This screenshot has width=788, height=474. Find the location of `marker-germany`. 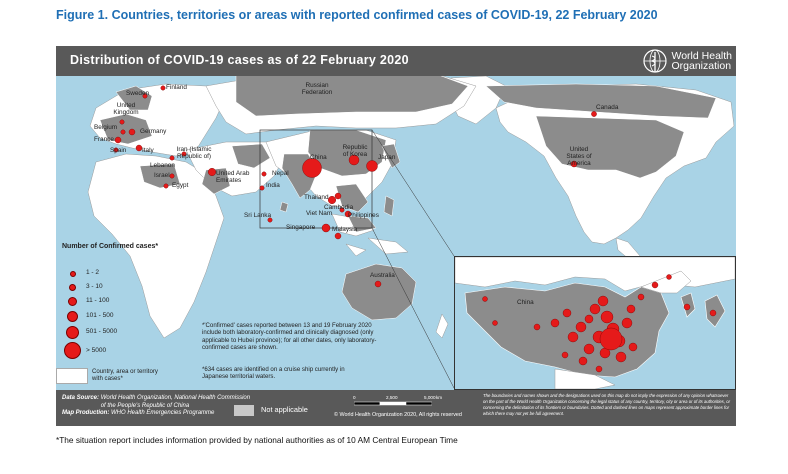

marker-germany is located at coordinates (132, 132).